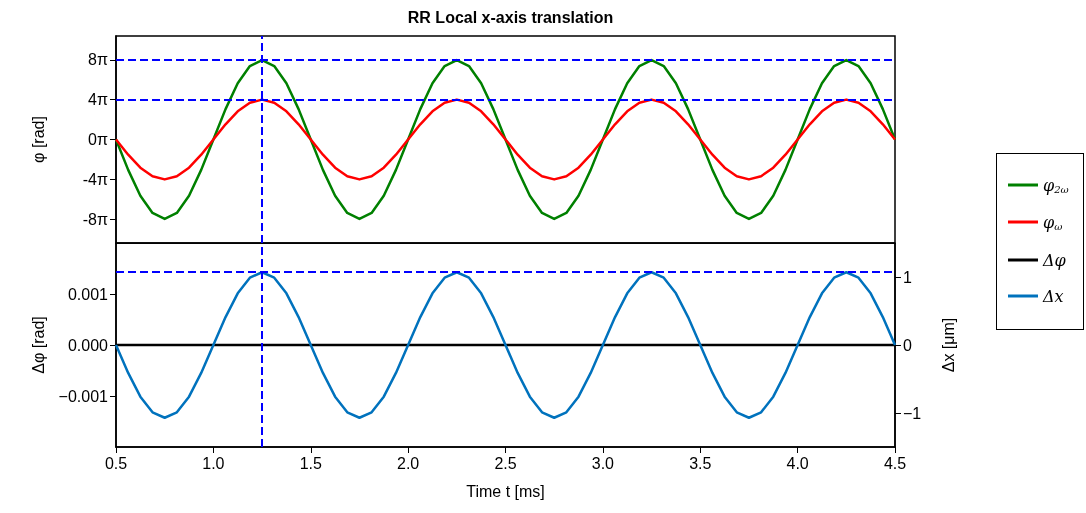 Image resolution: width=1086 pixels, height=513 pixels. Describe the element at coordinates (907, 345) in the screenshot. I see `y2-tick-label: 0` at that location.